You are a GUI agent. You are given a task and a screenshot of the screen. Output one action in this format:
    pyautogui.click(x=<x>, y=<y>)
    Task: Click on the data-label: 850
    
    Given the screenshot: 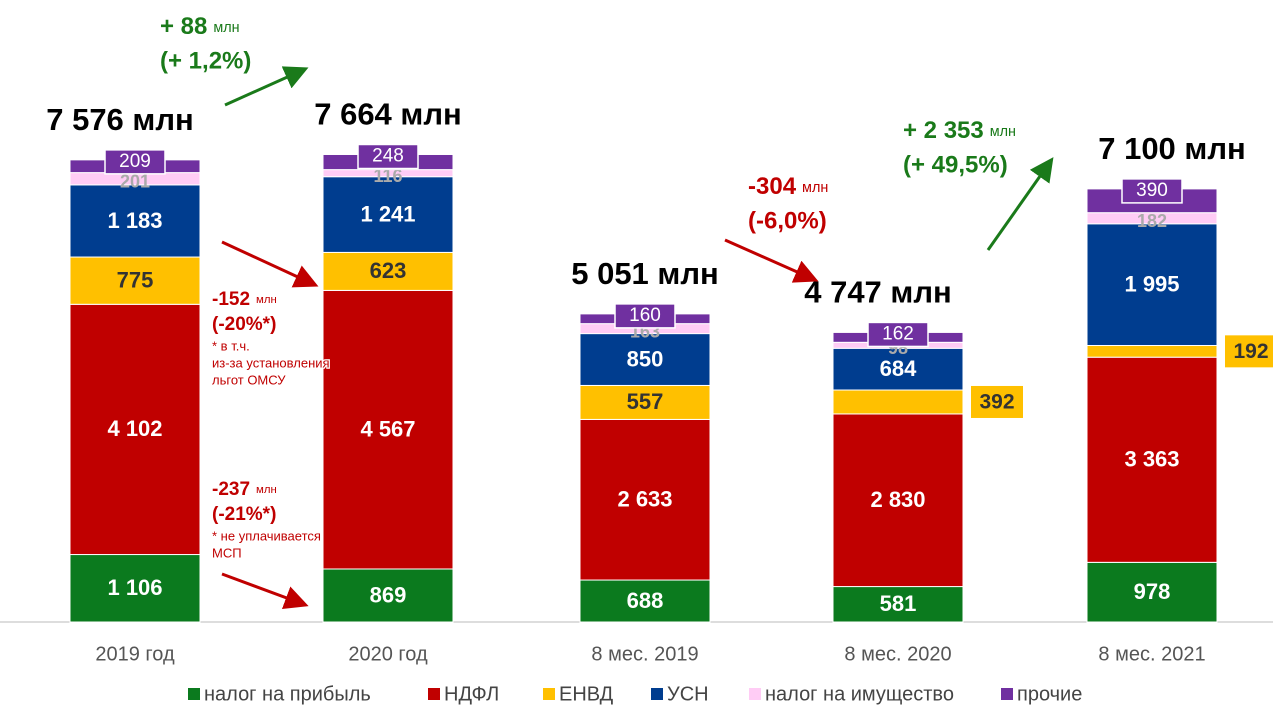 What is the action you would take?
    pyautogui.click(x=645, y=358)
    